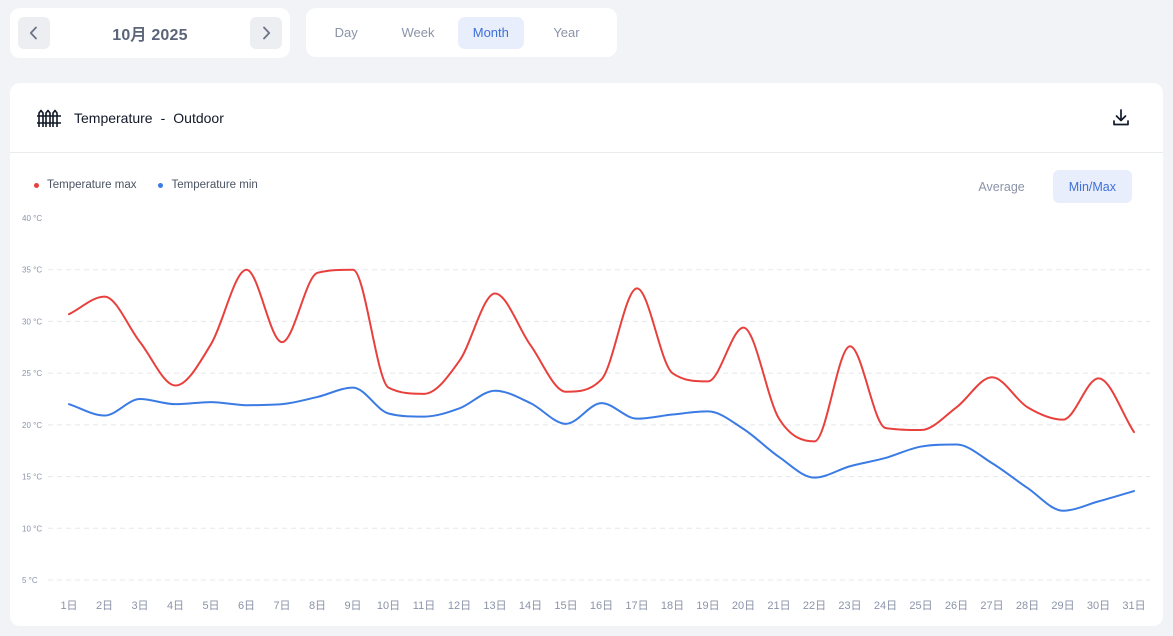 Image resolution: width=1173 pixels, height=636 pixels. I want to click on min-max-button: Min/Max, so click(1092, 186).